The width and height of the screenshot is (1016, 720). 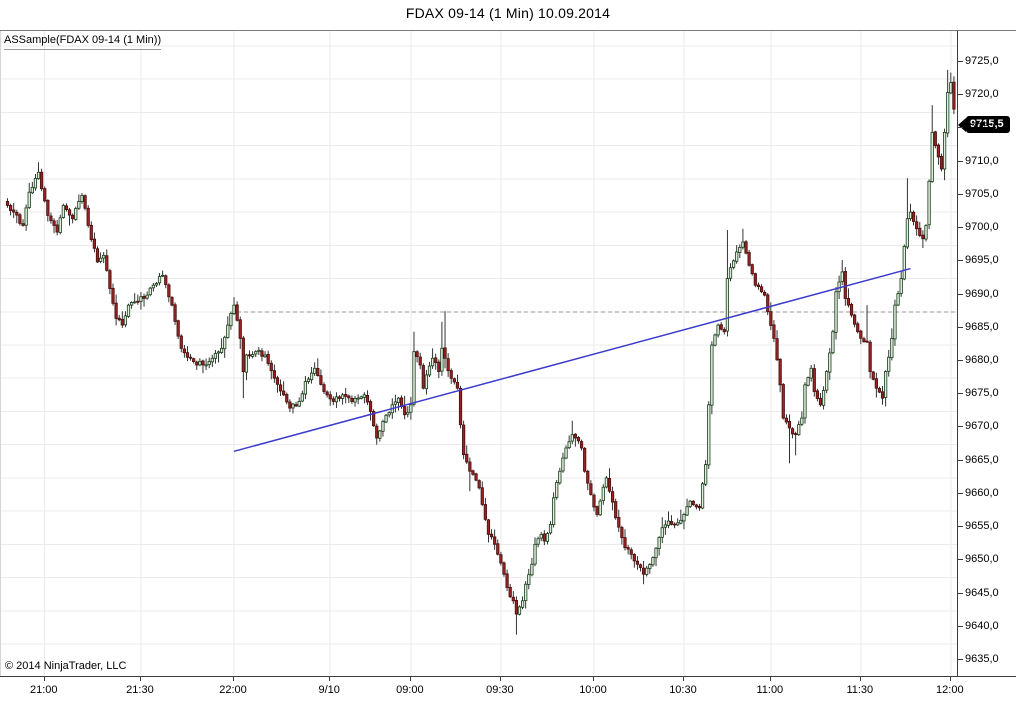 I want to click on price-axis-label: 9650,0, so click(x=982, y=559).